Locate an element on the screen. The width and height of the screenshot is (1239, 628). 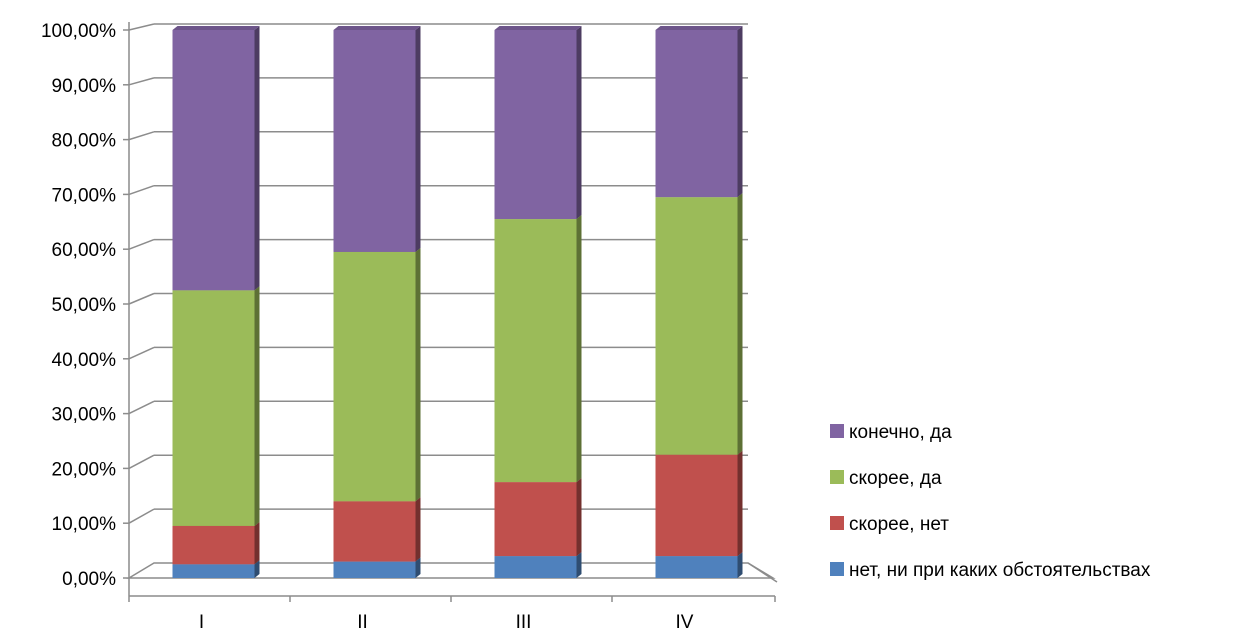
legend-item: скорее, да is located at coordinates (886, 478).